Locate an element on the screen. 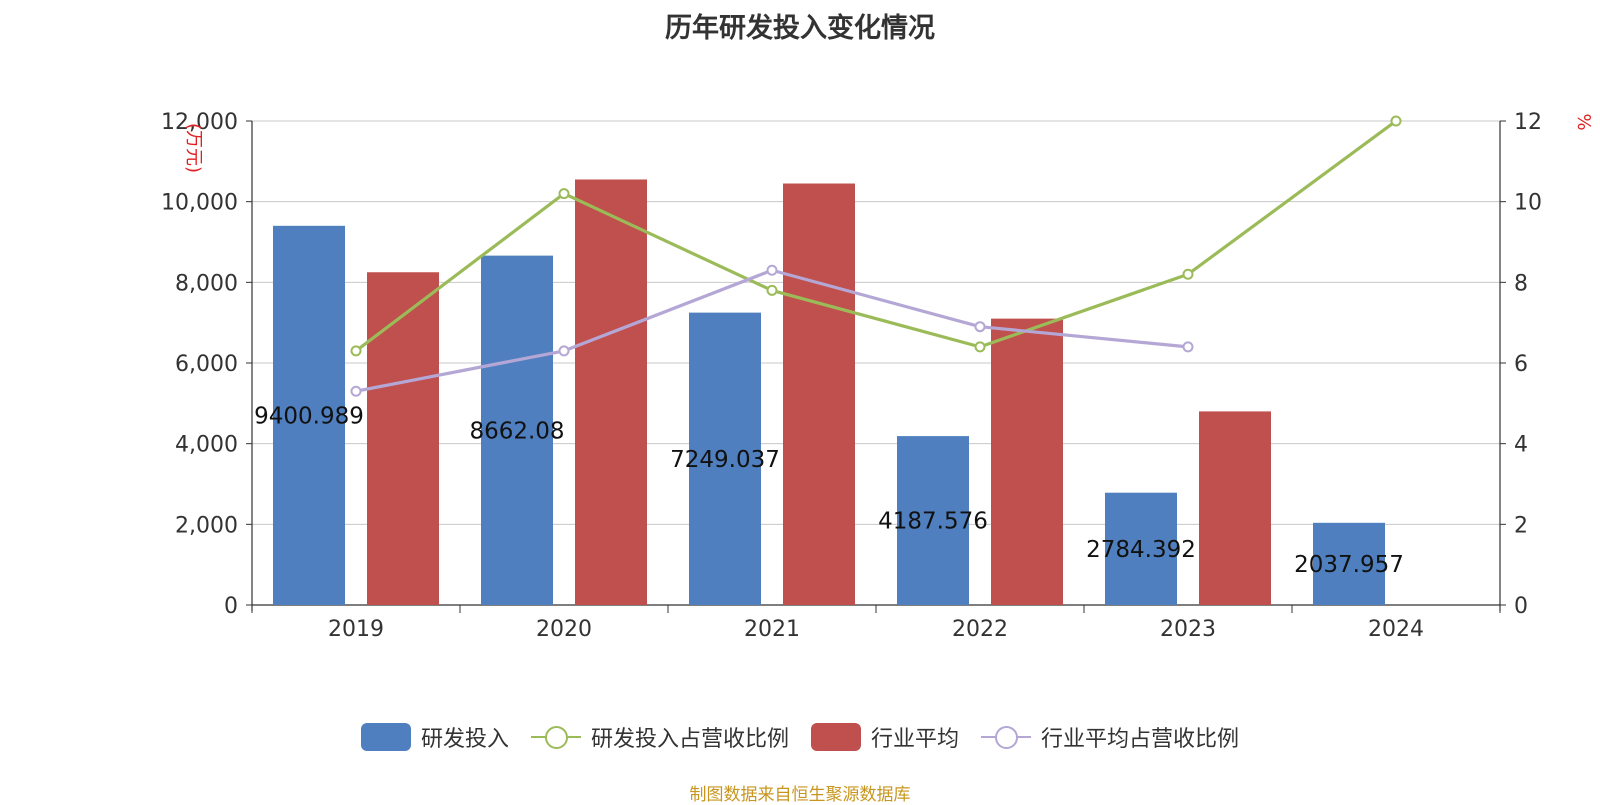 The image size is (1600, 805). y-left-tick-label: 0 is located at coordinates (231, 606).